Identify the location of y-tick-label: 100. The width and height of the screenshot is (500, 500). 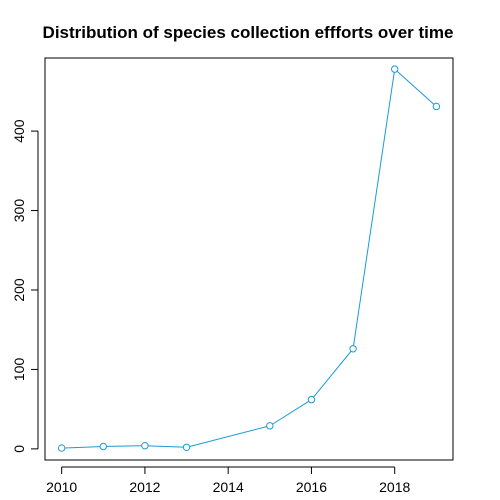
(19, 370).